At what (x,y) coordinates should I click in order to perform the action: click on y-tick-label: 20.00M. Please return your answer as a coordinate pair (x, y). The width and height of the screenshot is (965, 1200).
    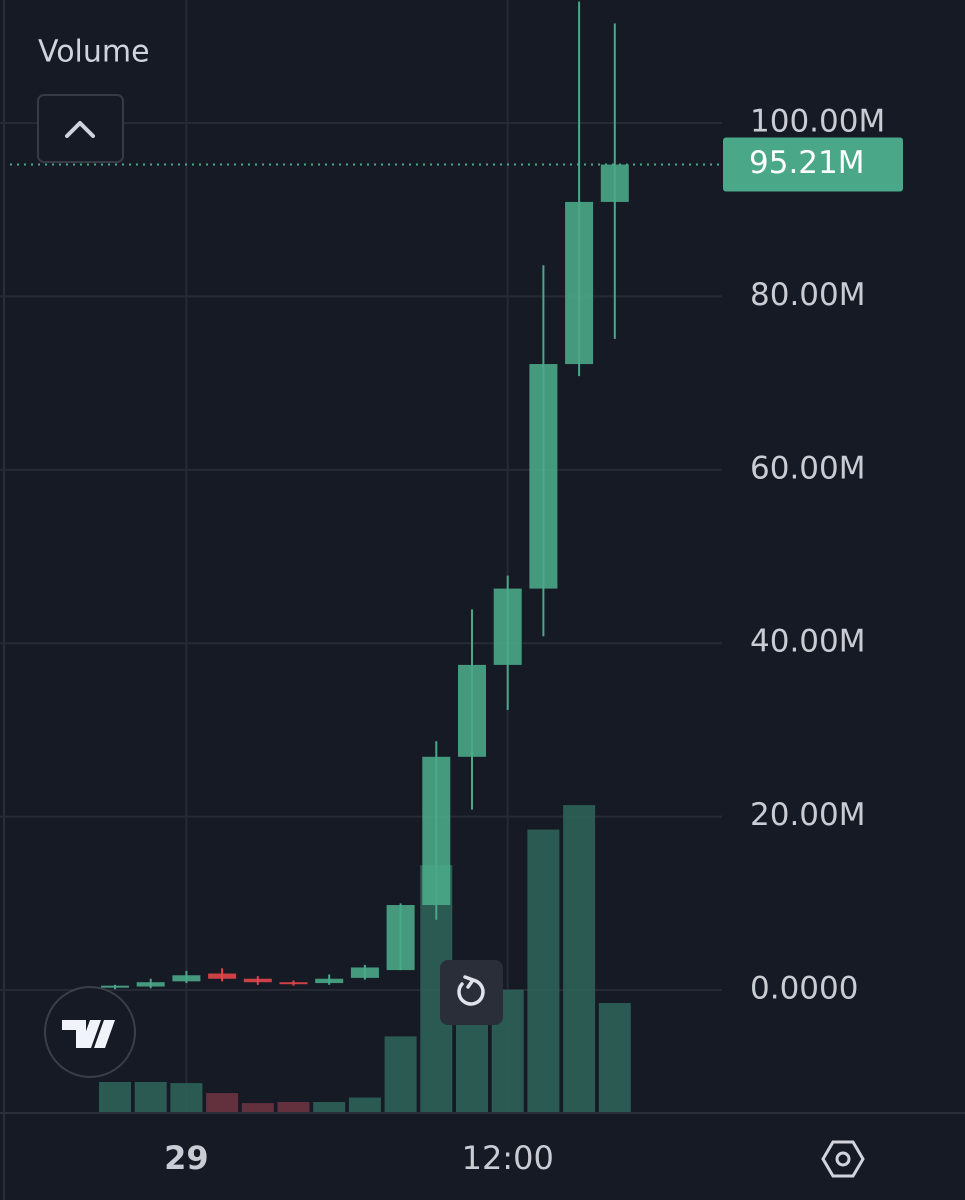
    Looking at the image, I should click on (808, 815).